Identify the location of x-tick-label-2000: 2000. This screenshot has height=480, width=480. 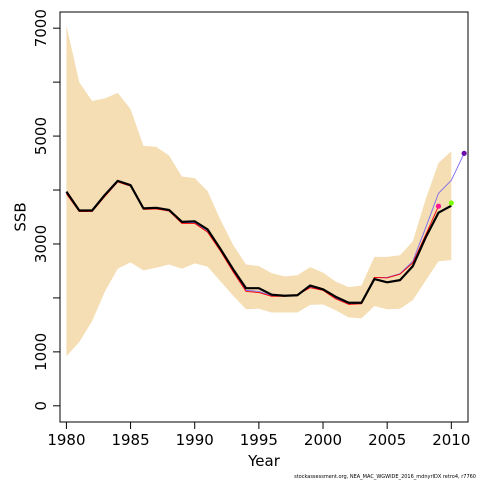
(323, 440).